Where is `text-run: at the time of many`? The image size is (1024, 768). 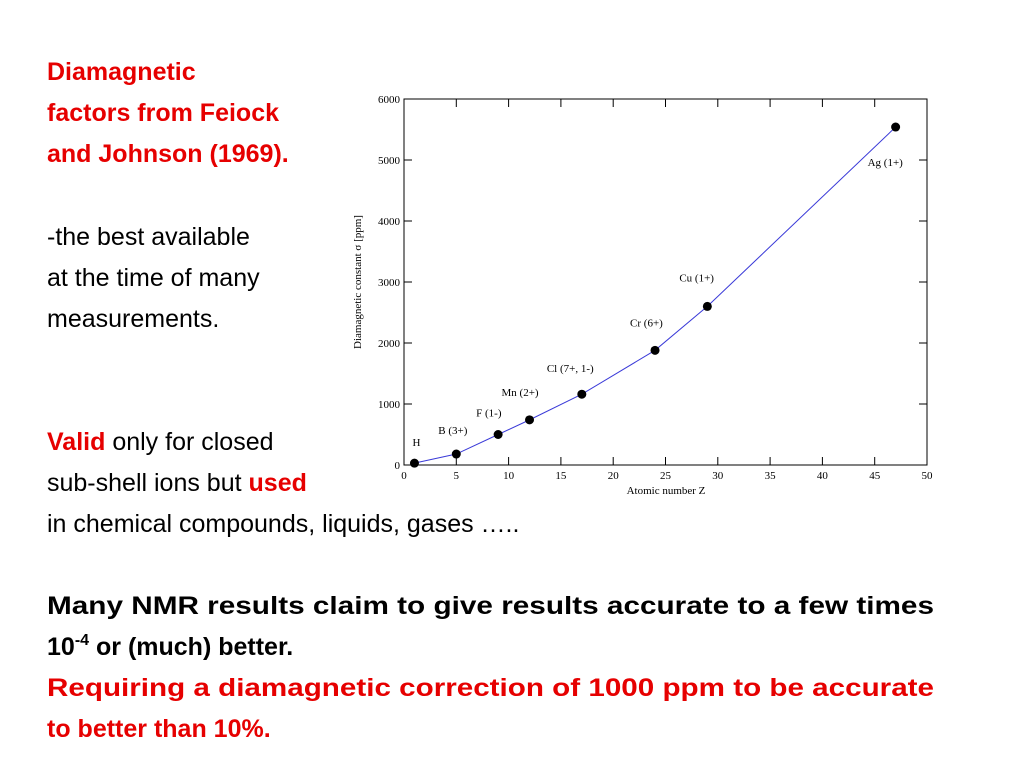 text-run: at the time of many is located at coordinates (153, 278).